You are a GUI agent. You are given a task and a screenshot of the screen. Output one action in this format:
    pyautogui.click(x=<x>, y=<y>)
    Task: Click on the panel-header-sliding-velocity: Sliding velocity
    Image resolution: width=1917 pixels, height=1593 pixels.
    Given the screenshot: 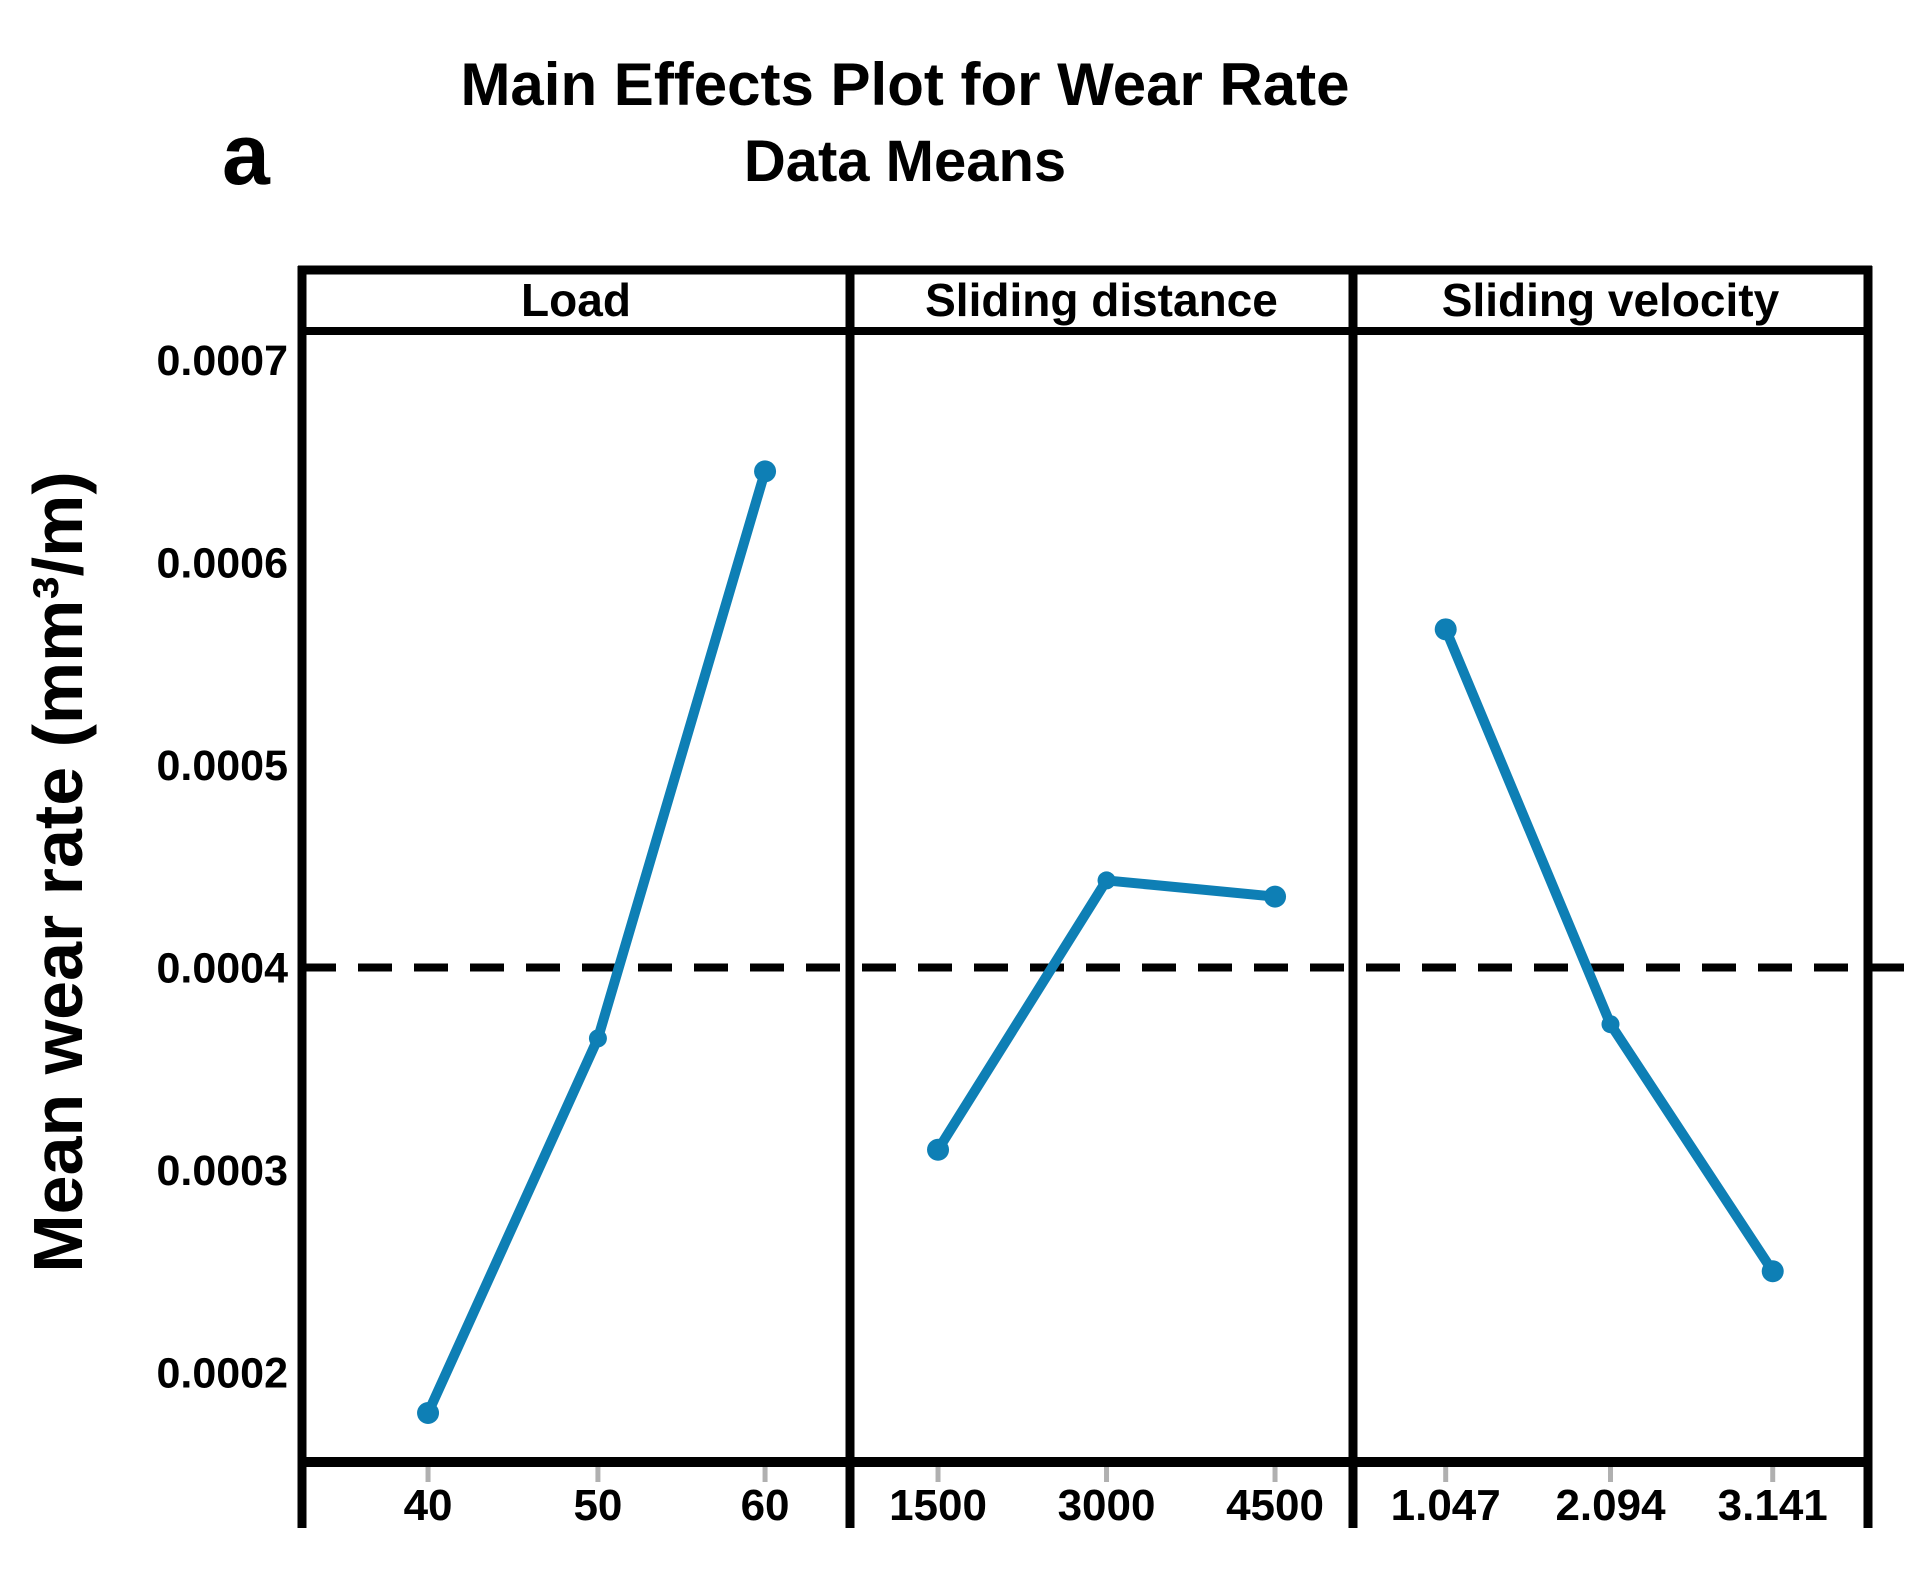 What is the action you would take?
    pyautogui.click(x=1611, y=300)
    